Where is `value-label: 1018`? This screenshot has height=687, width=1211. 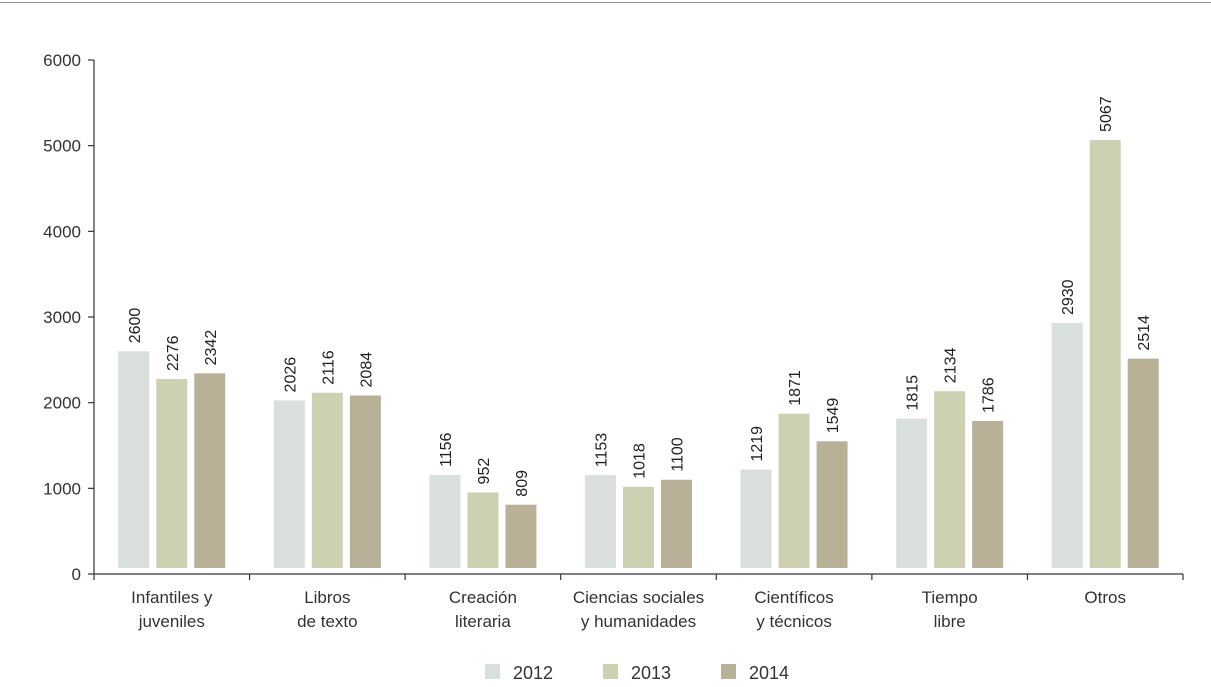
value-label: 1018 is located at coordinates (640, 461).